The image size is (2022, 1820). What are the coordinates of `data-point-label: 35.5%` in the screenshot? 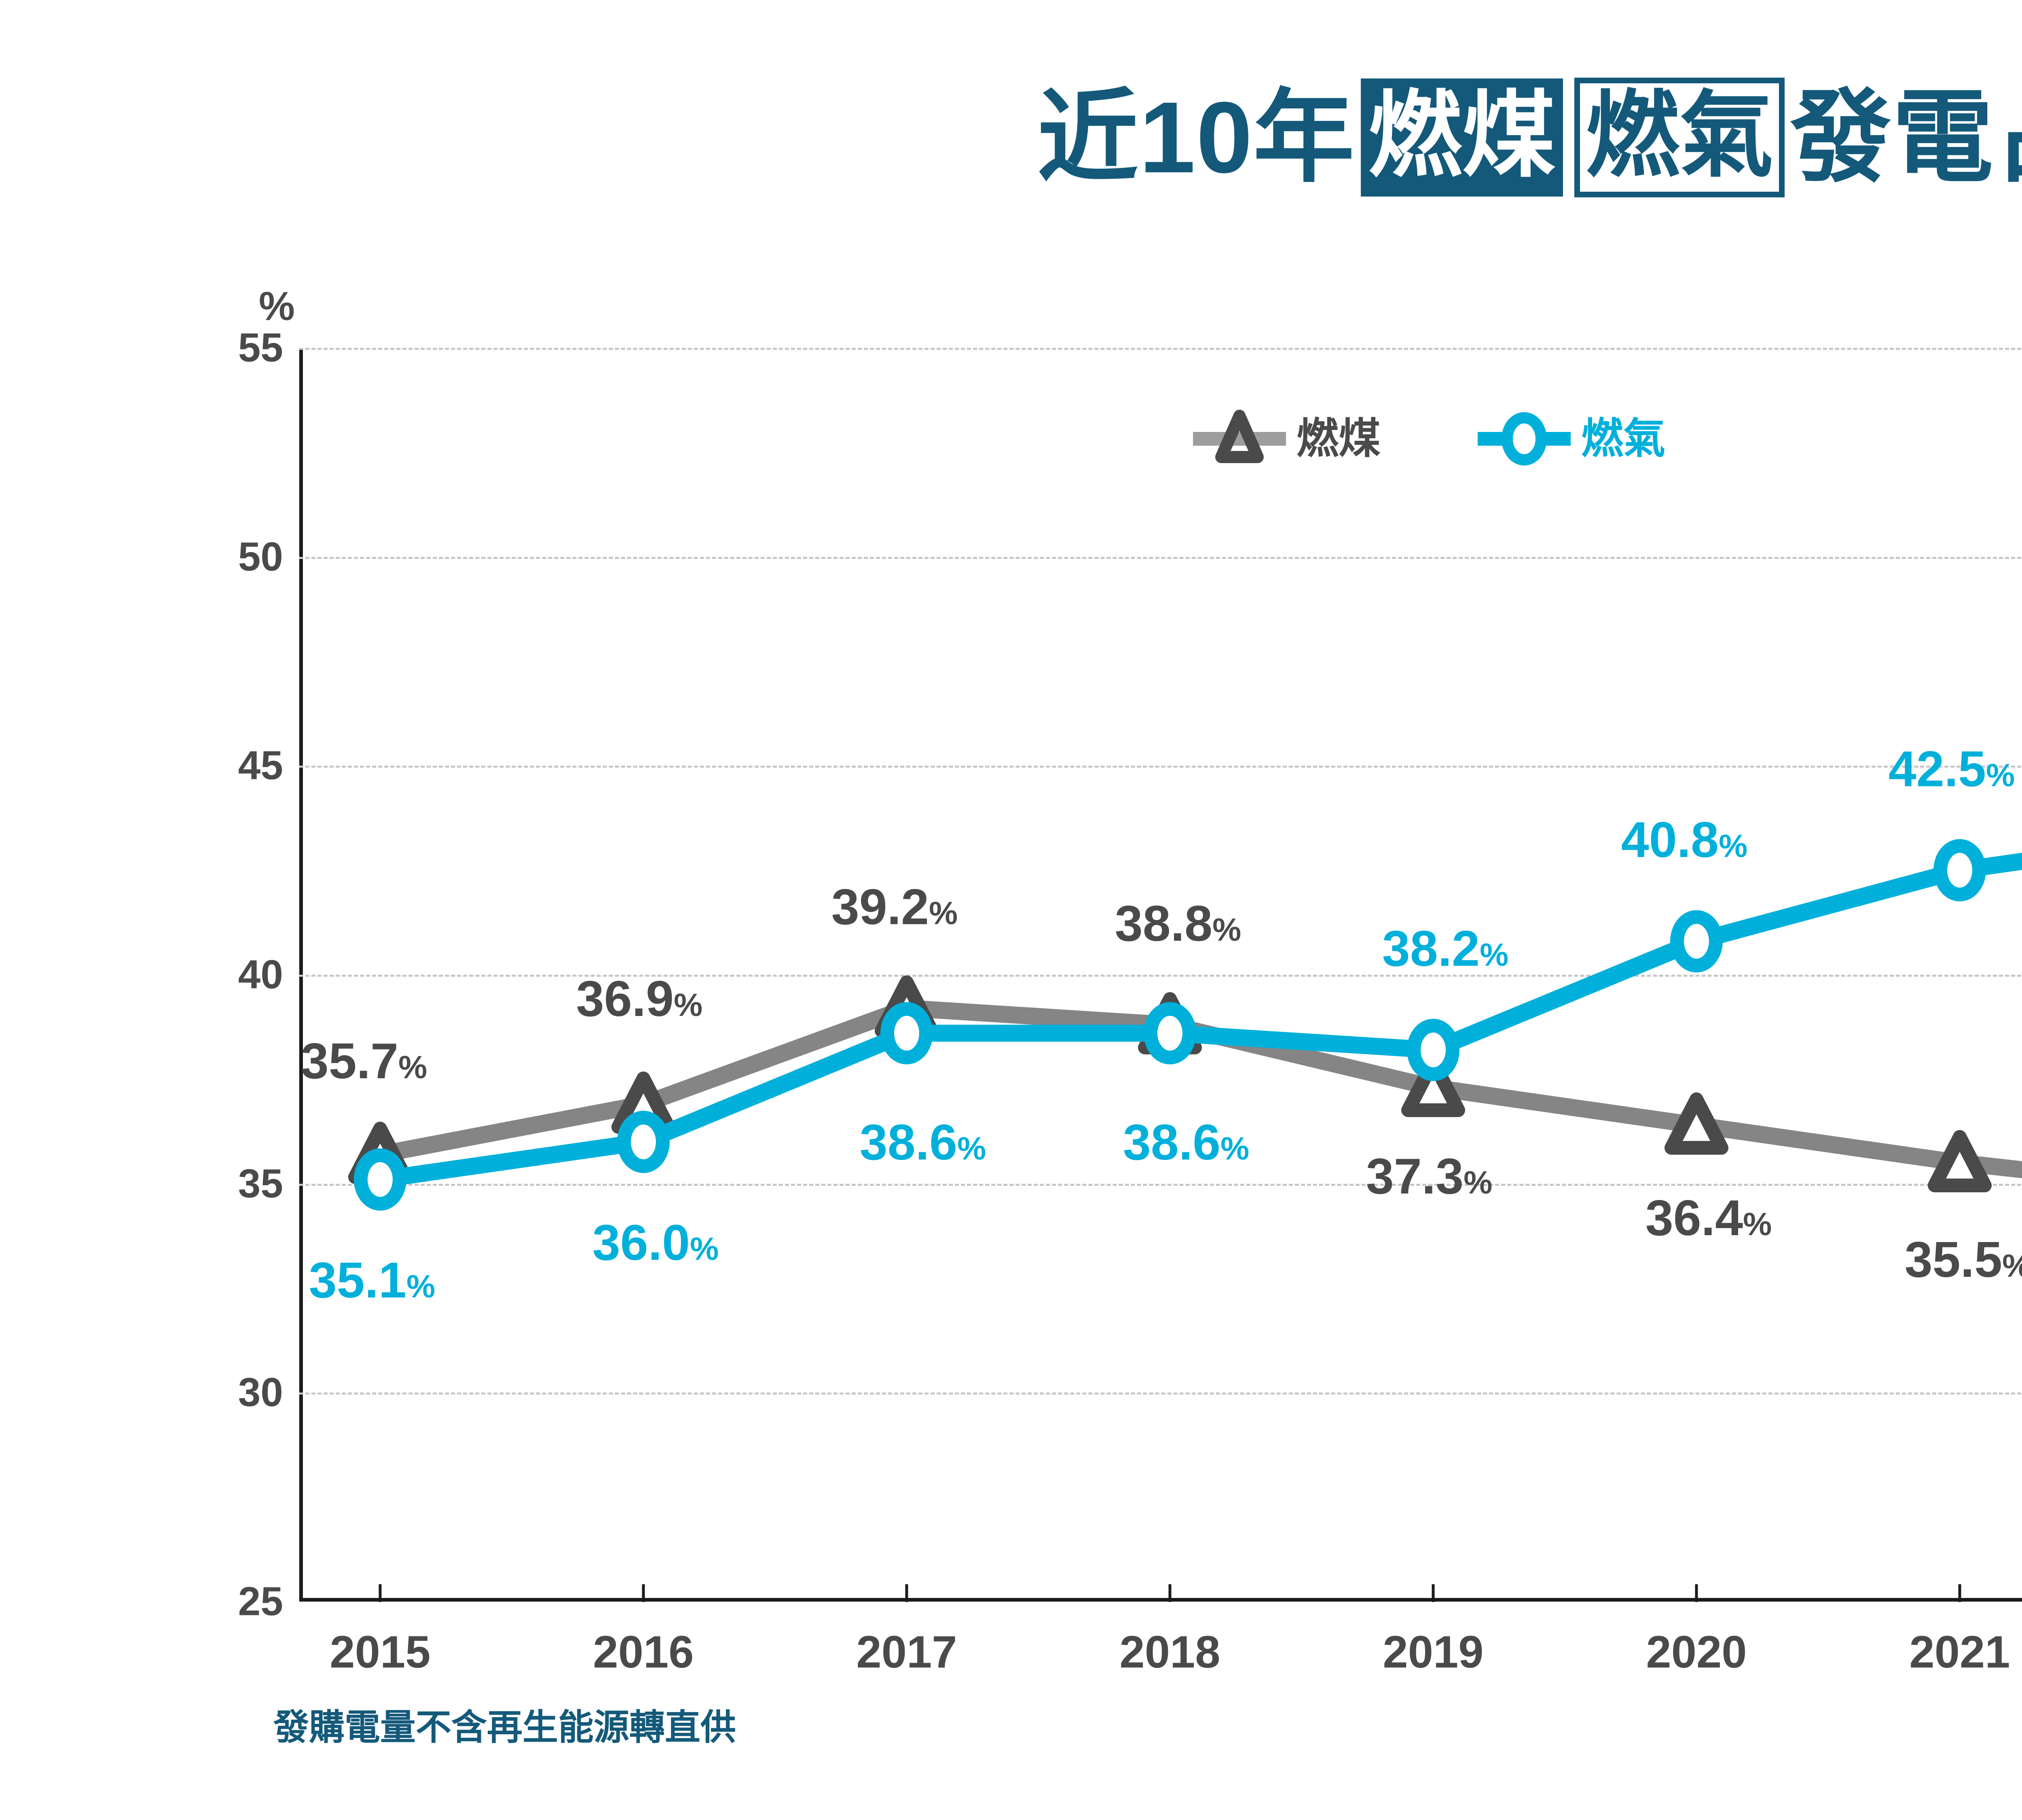 It's located at (1963, 1260).